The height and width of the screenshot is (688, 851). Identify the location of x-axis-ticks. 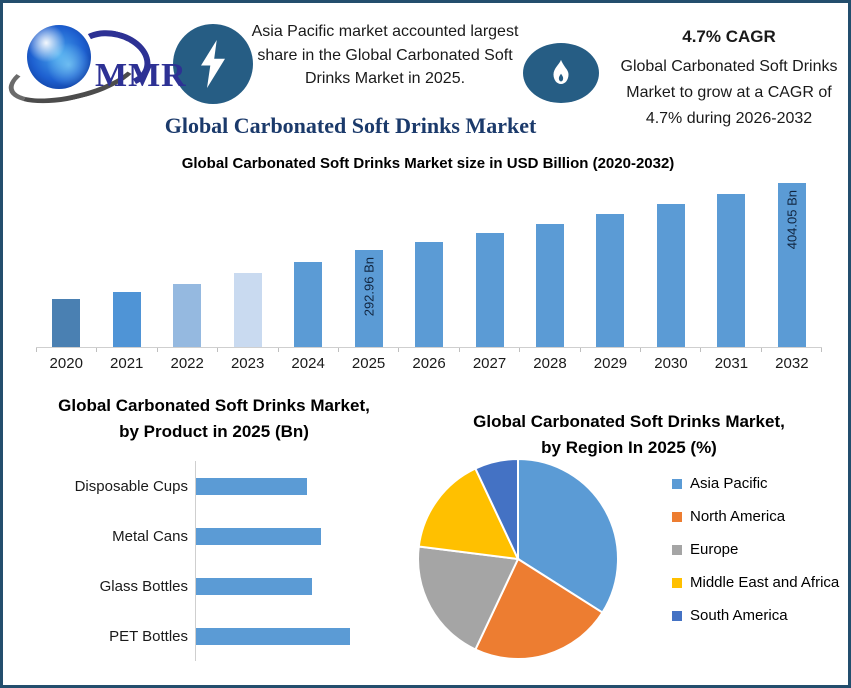
(429, 350).